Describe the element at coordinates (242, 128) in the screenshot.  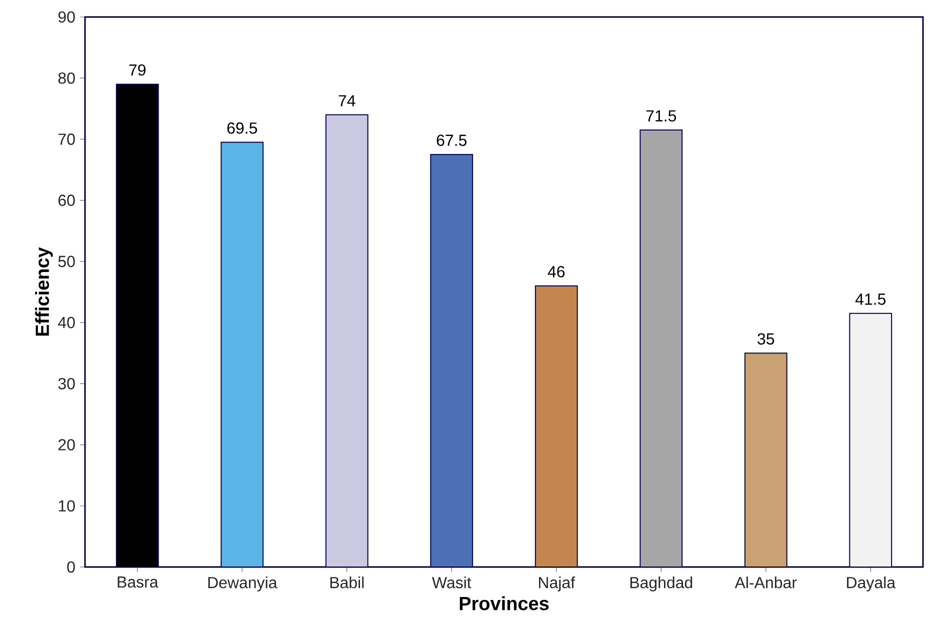
I see `data-label: 69.5` at that location.